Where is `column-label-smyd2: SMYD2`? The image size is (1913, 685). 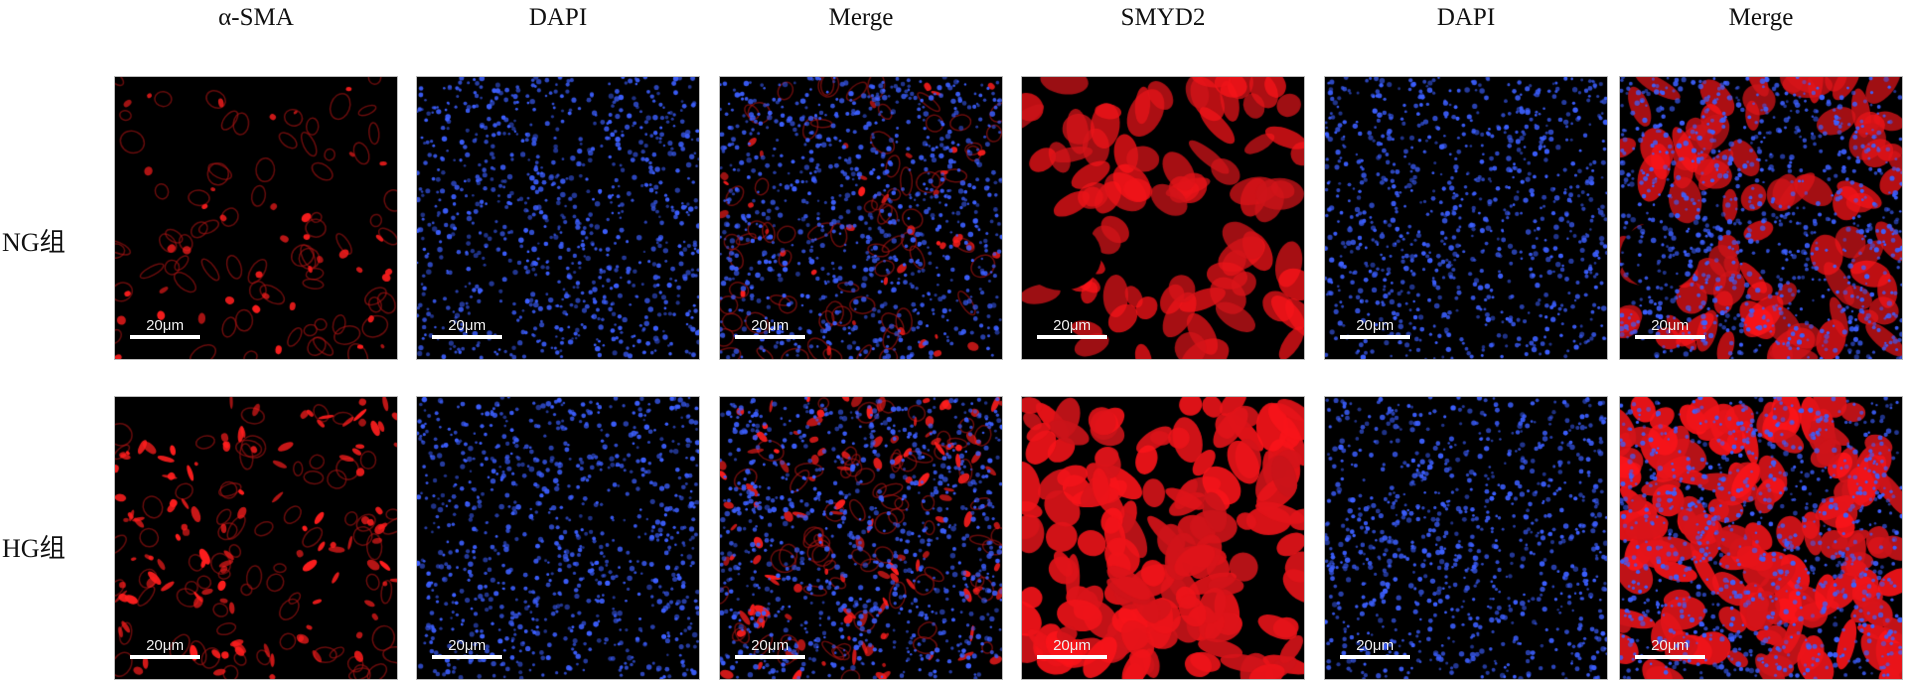
column-label-smyd2: SMYD2 is located at coordinates (1163, 17).